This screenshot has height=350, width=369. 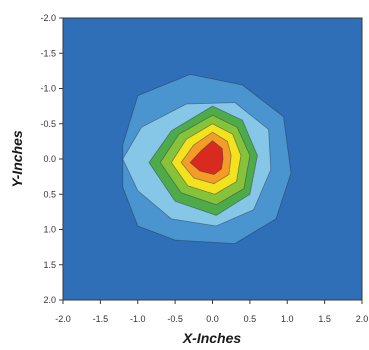 I want to click on x-axis-title: X-Inches, so click(x=212, y=338).